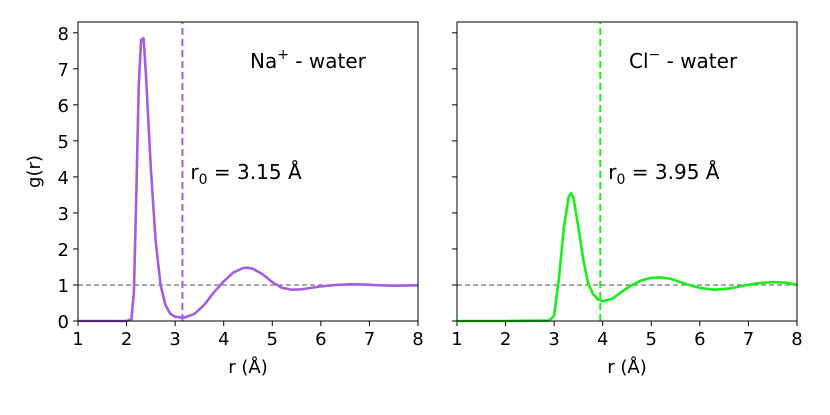 Image resolution: width=830 pixels, height=415 pixels. What do you see at coordinates (63, 70) in the screenshot?
I see `y-tick-label: 7` at bounding box center [63, 70].